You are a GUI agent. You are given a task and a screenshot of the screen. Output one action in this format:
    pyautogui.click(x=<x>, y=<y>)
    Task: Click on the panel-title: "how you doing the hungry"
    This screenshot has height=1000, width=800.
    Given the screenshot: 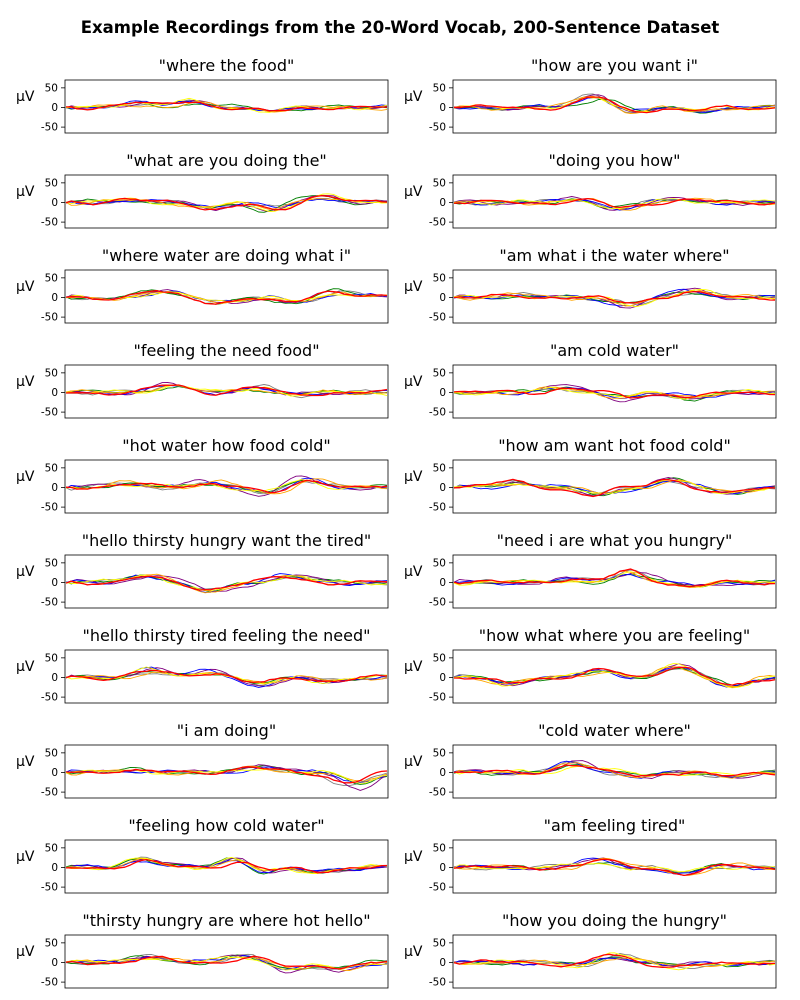 What is the action you would take?
    pyautogui.click(x=614, y=920)
    